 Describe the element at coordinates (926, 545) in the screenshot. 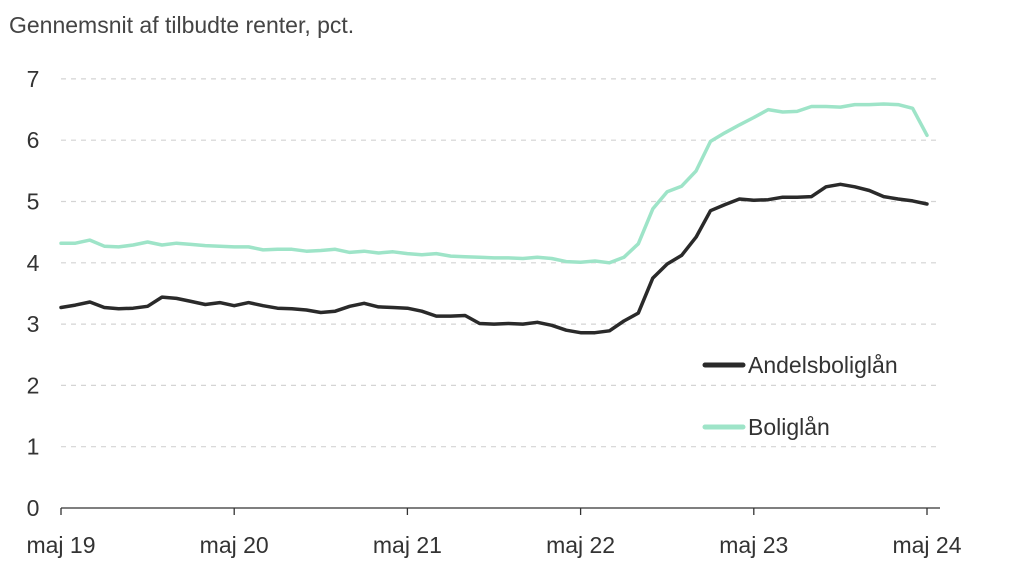

I see `x-tick-label: maj 24` at that location.